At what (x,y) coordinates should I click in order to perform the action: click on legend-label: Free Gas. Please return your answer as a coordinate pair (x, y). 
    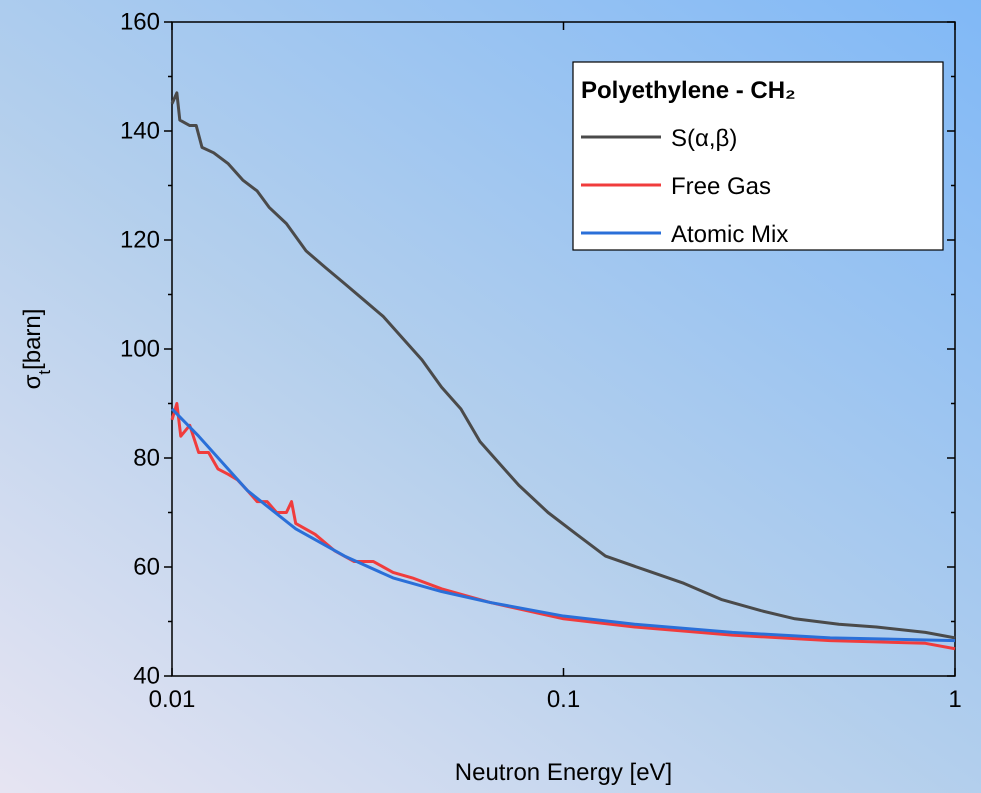
    Looking at the image, I should click on (721, 186).